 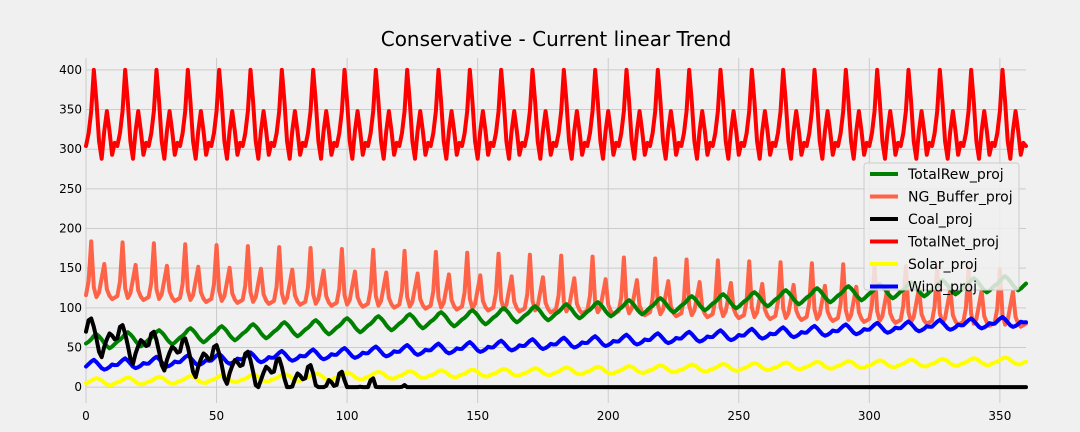 What do you see at coordinates (70, 229) in the screenshot?
I see `y-tick-label: 200` at bounding box center [70, 229].